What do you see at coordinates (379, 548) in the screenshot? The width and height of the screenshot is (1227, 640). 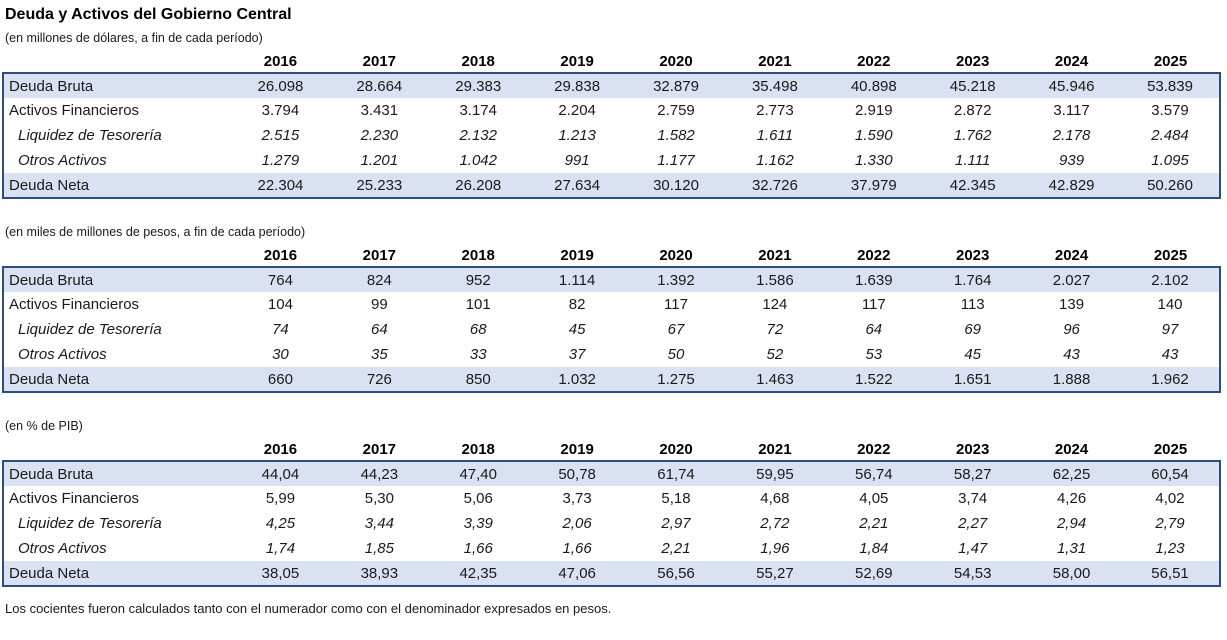 I see `value-cell: 1,85` at bounding box center [379, 548].